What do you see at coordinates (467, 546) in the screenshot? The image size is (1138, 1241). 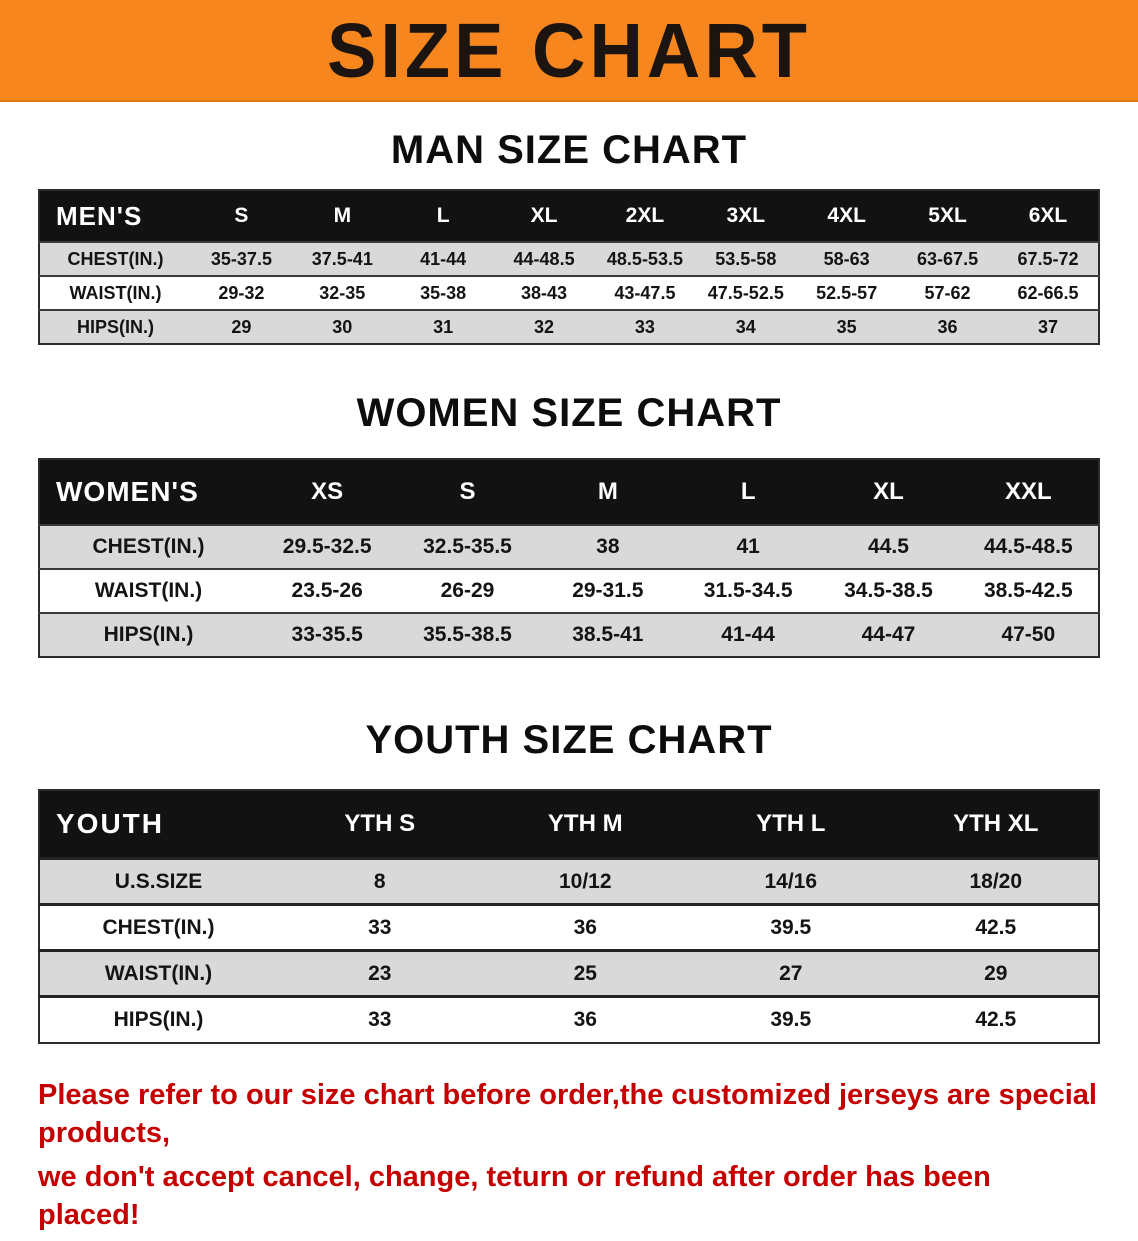 I see `size-value-cell: 32.5-35.5` at bounding box center [467, 546].